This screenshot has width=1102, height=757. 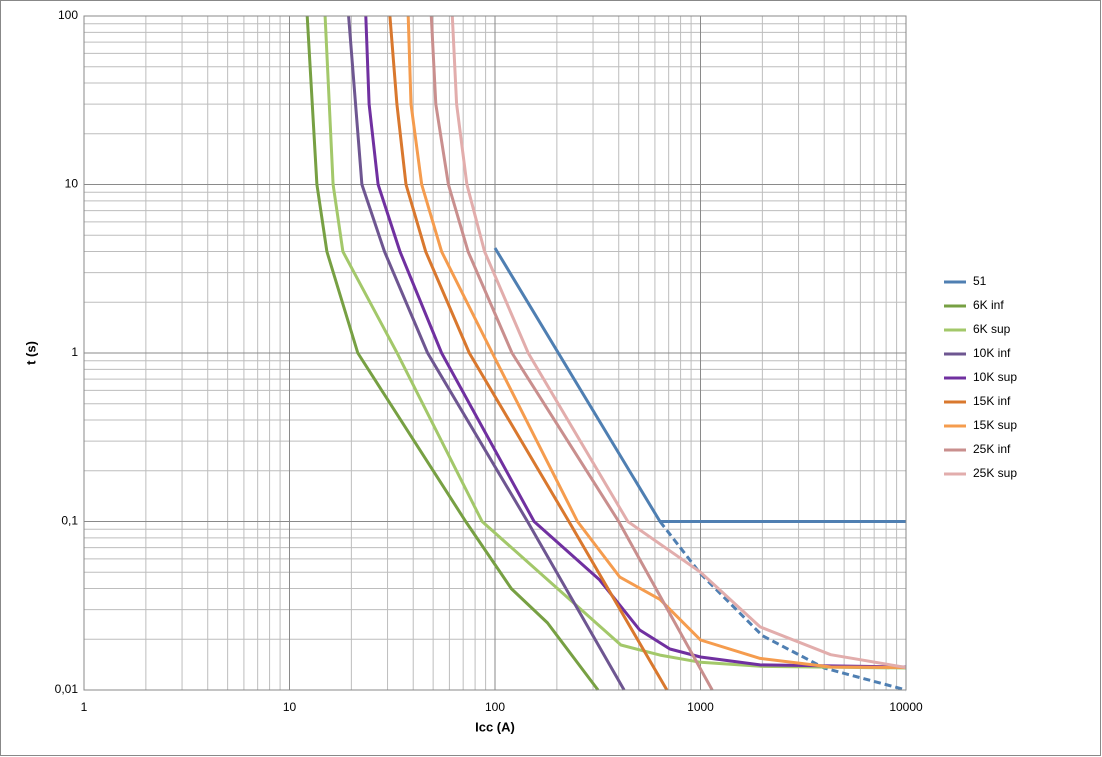 What do you see at coordinates (992, 401) in the screenshot?
I see `legend-label: 15K inf` at bounding box center [992, 401].